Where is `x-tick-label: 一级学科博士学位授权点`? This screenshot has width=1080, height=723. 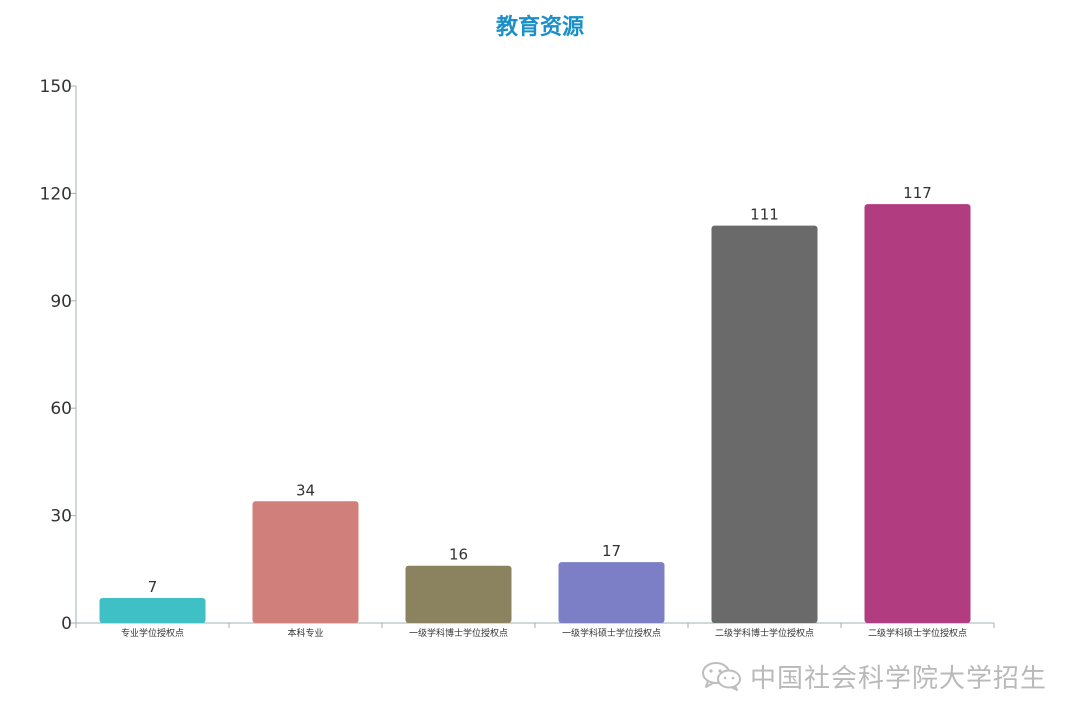
x-tick-label: 一级学科博士学位授权点 is located at coordinates (458, 633).